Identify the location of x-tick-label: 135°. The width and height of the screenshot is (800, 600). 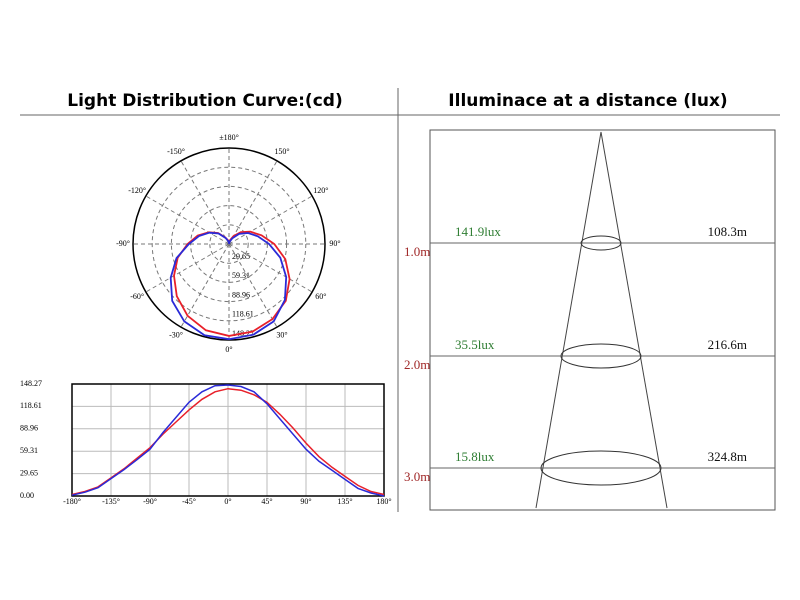
(344, 501).